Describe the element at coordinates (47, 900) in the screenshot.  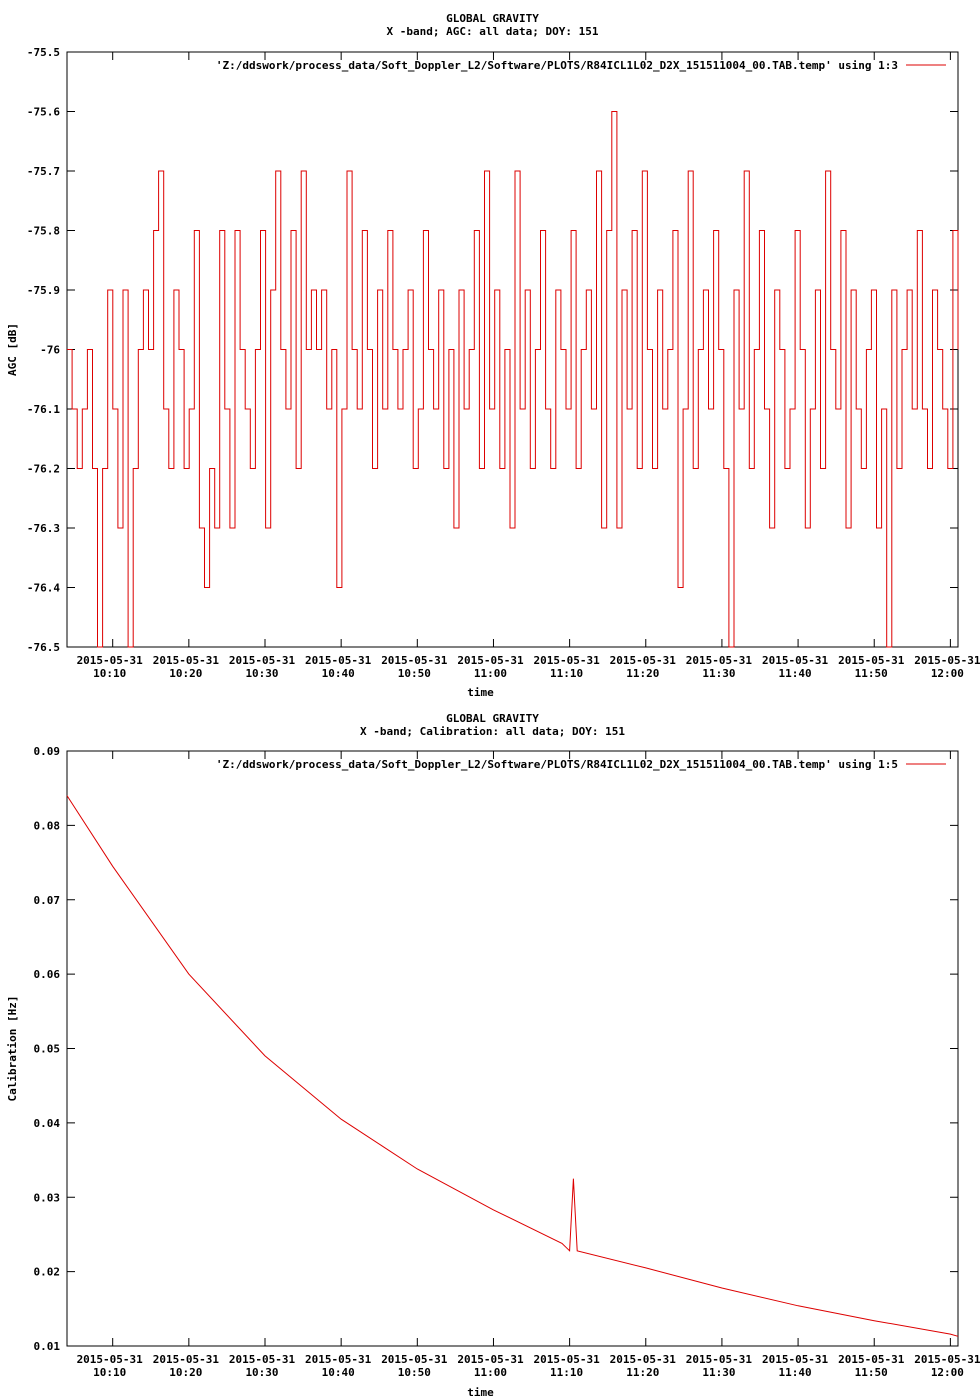
I see `y-tick-label: 0.07` at that location.